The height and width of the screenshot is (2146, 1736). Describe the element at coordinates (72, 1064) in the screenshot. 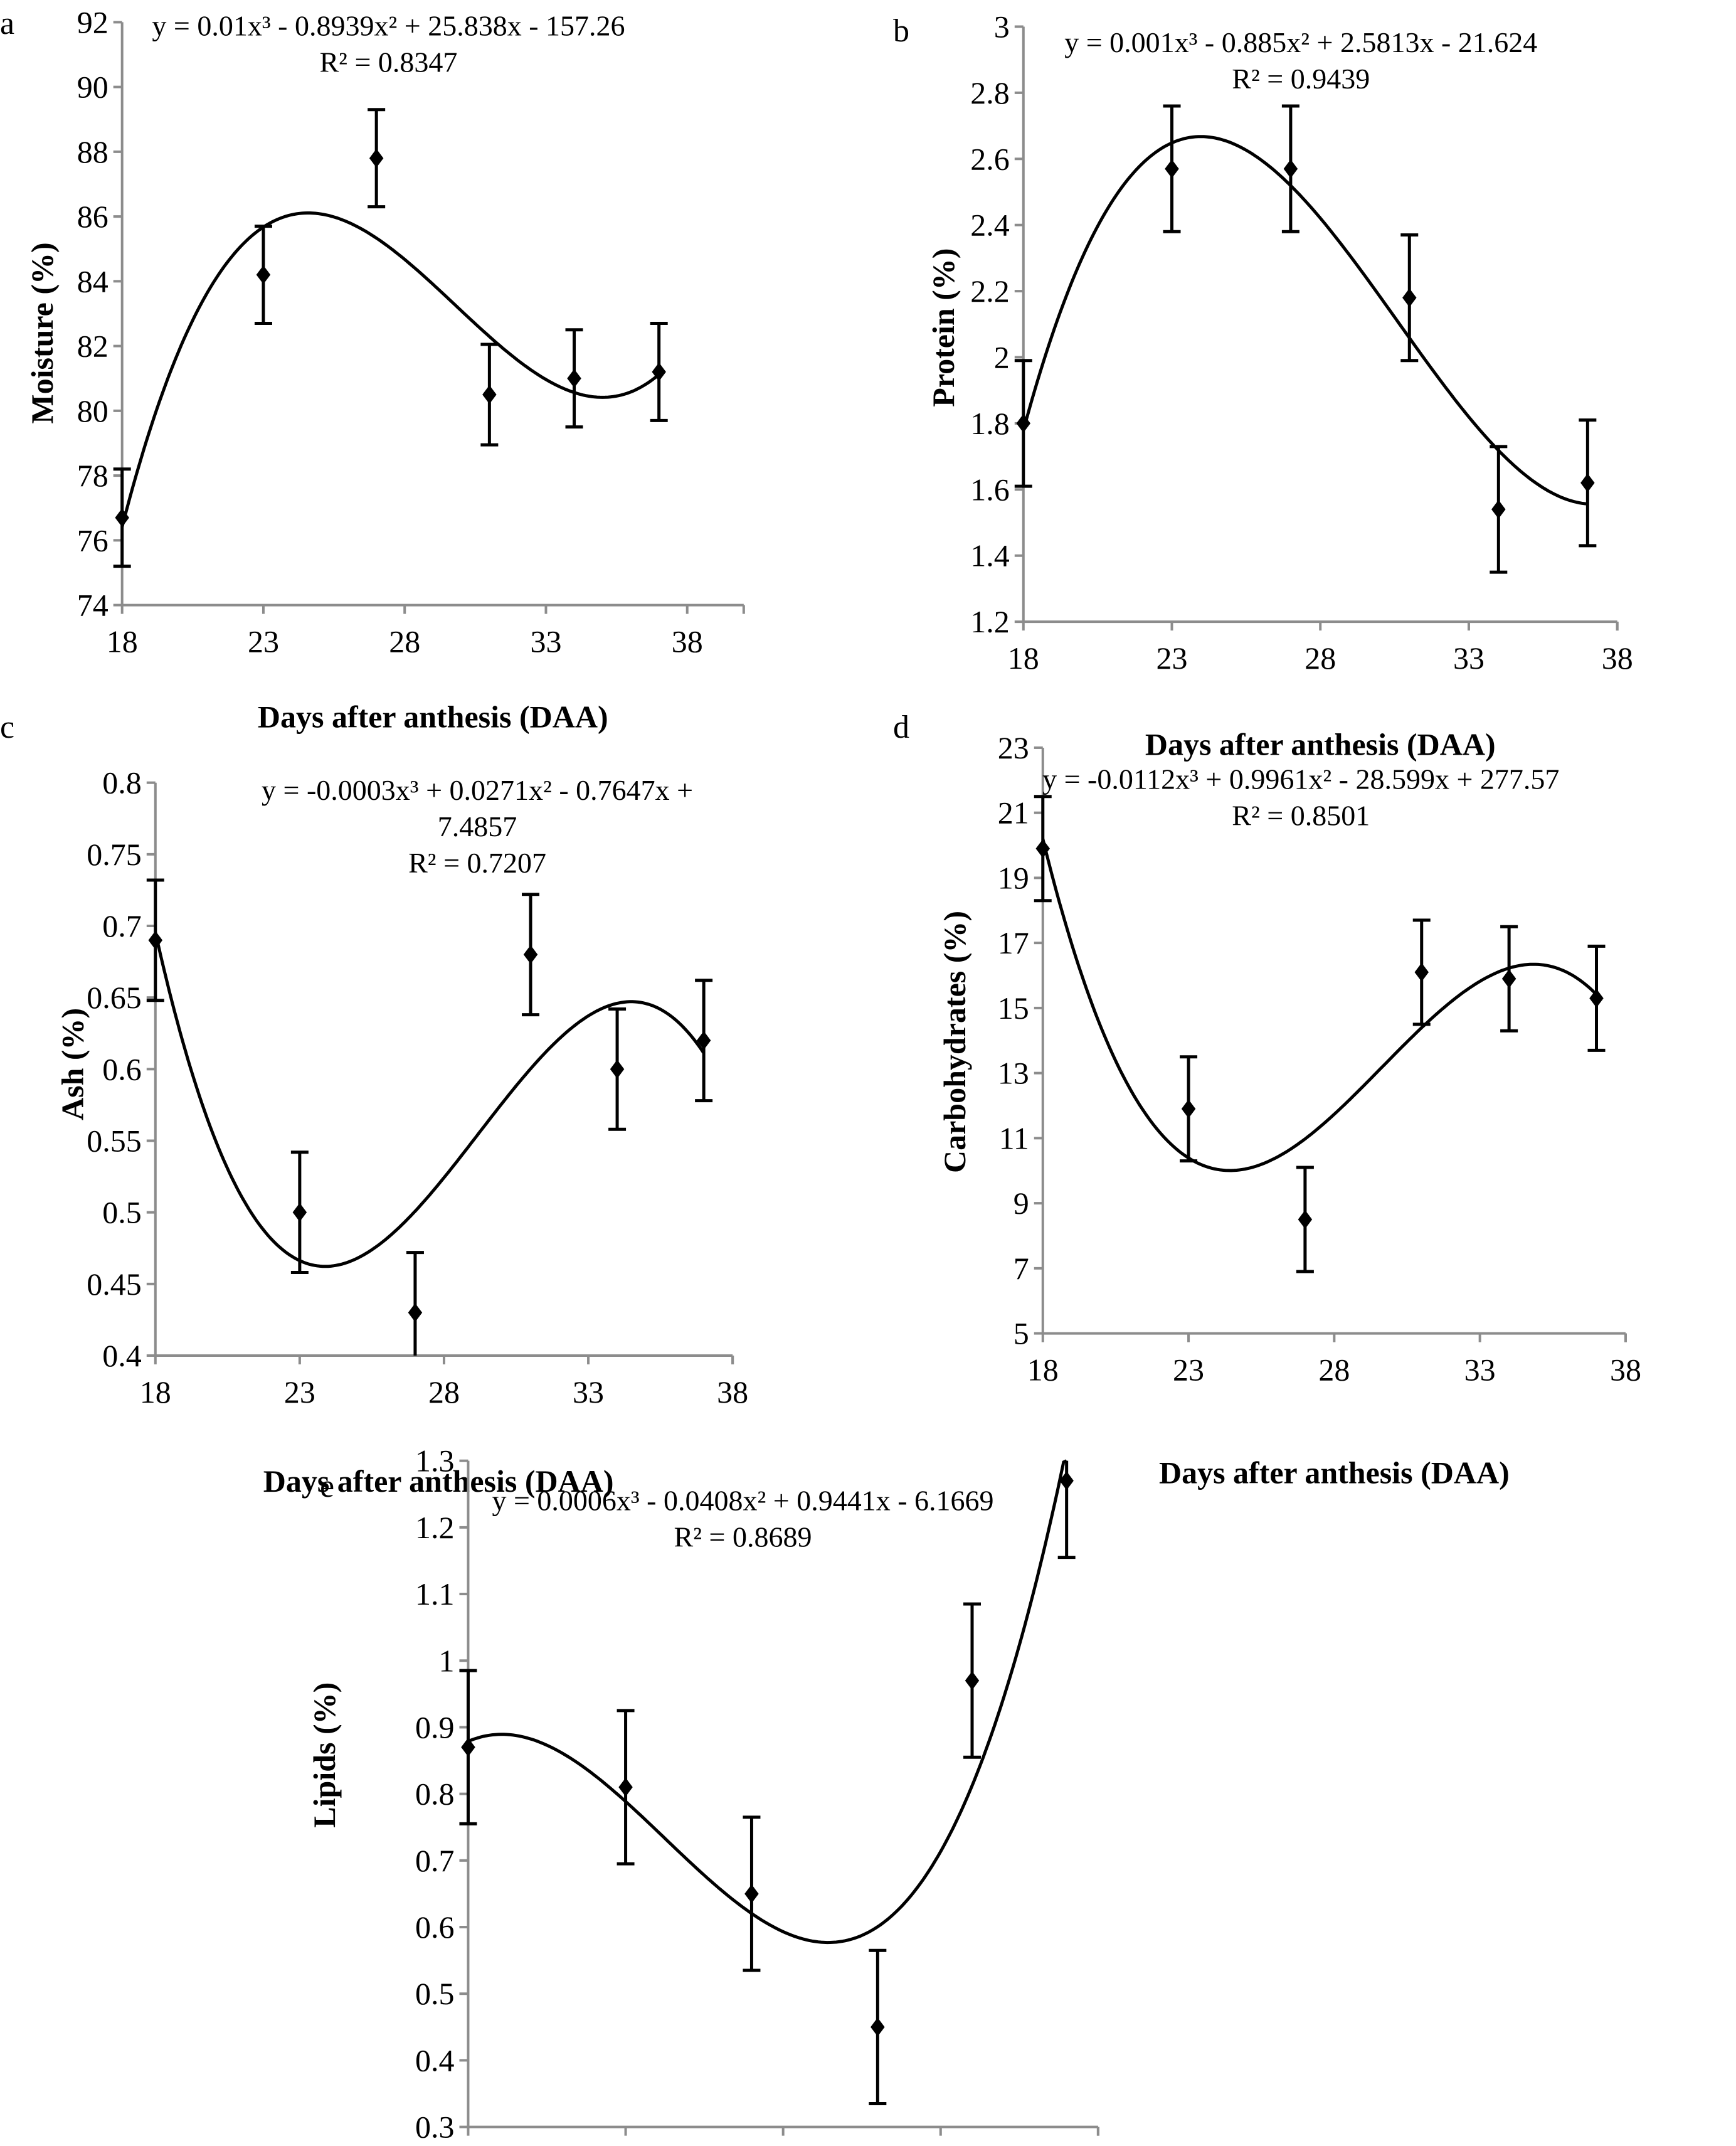

I see `y-axis-title: Ash (%)` at that location.